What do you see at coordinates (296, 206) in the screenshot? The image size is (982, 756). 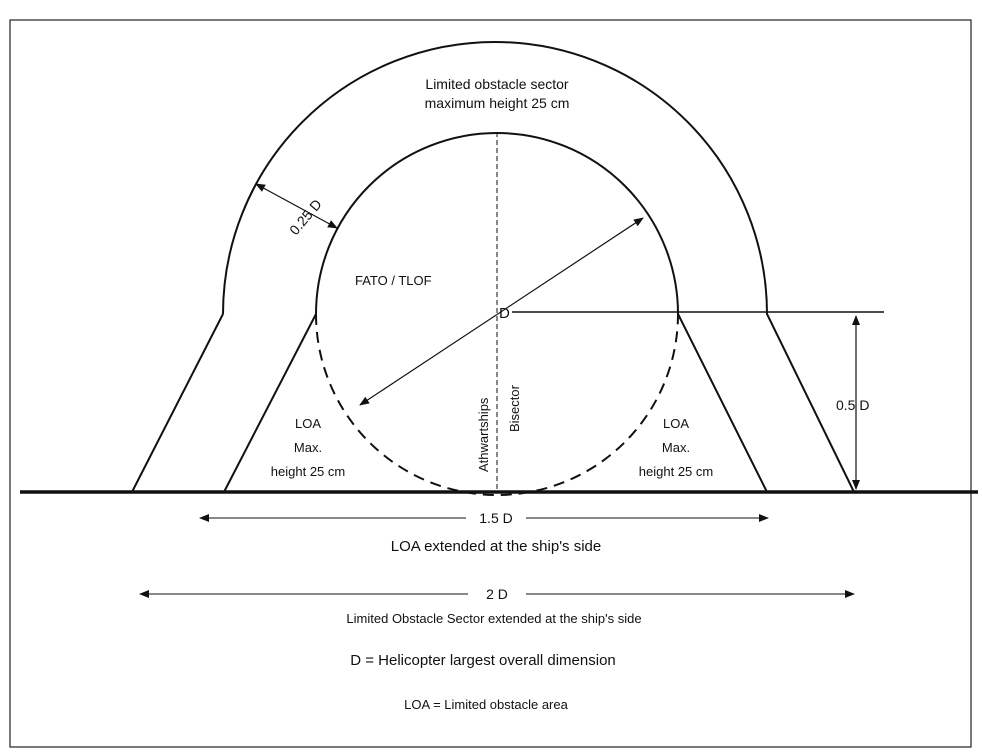 I see `ring-width-arrow` at bounding box center [296, 206].